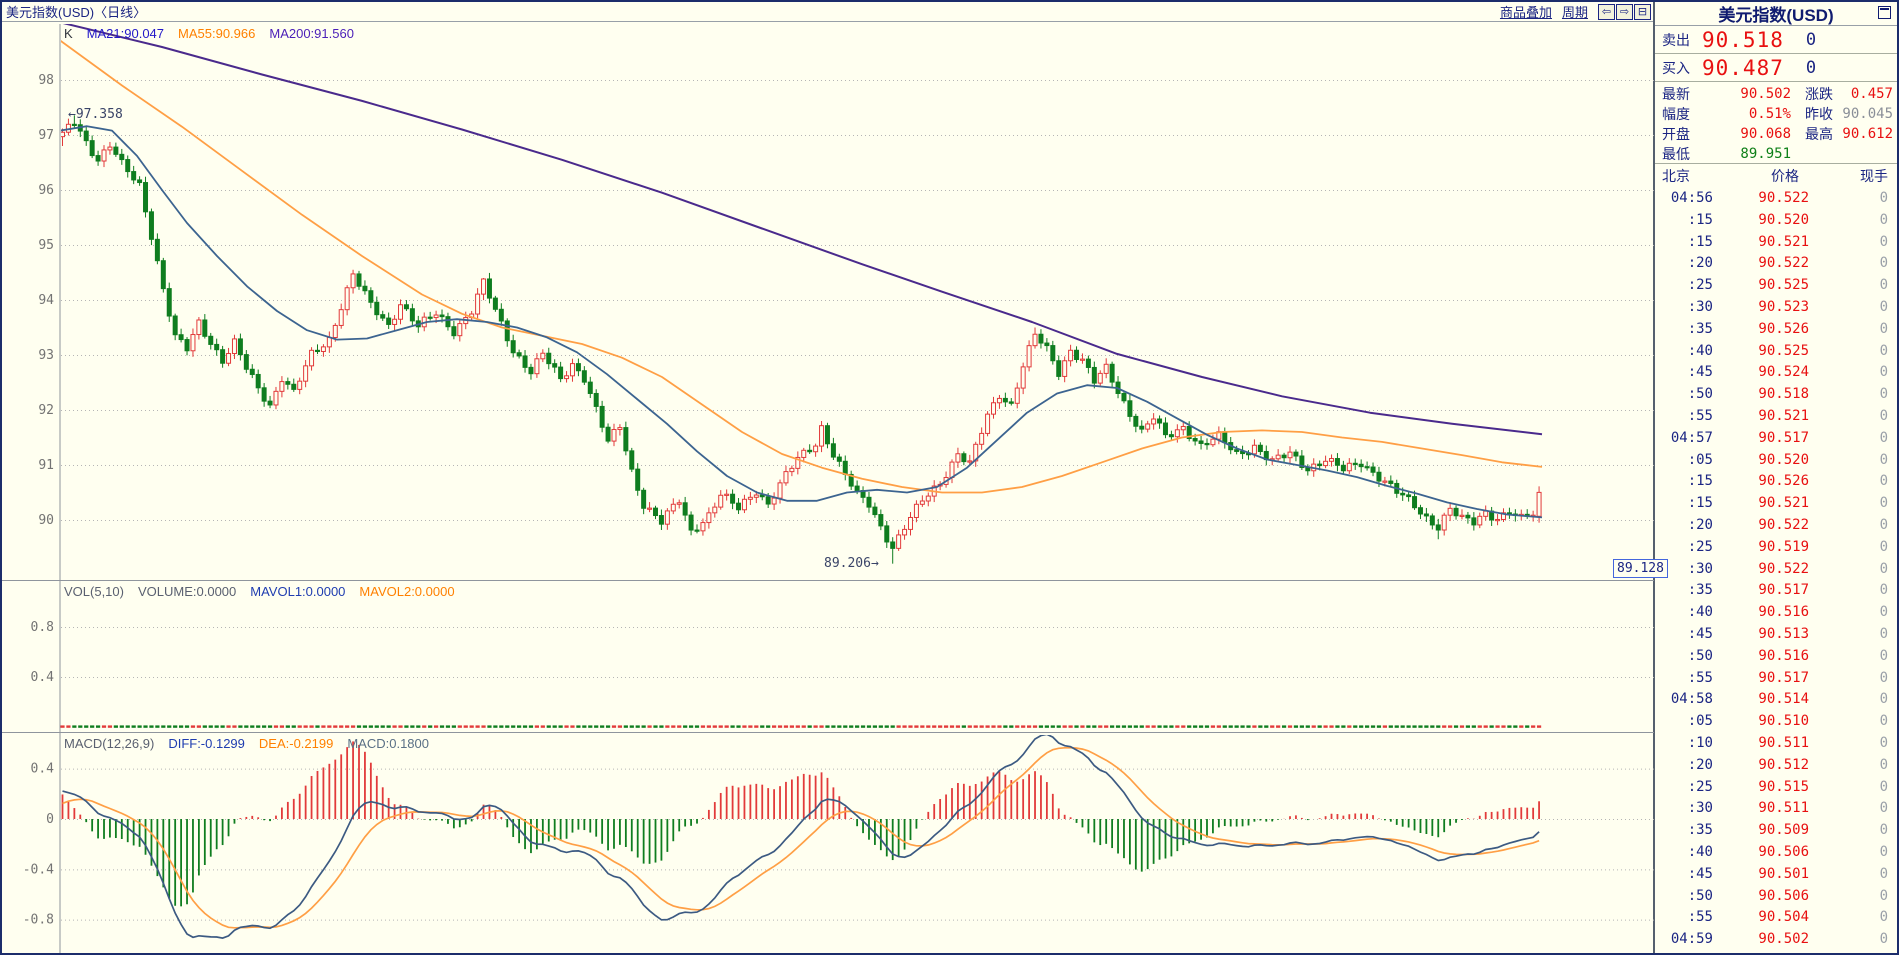 This screenshot has height=955, width=1899. Describe the element at coordinates (1700, 808) in the screenshot. I see `trade-time: :30` at that location.